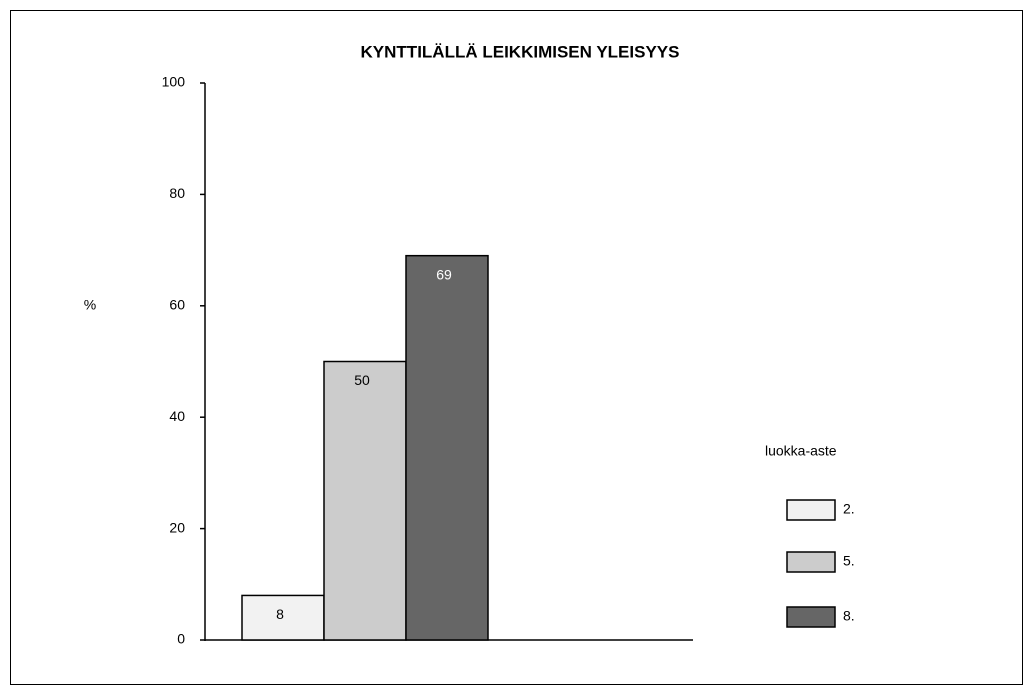 This screenshot has height=695, width=1033. I want to click on legend-label: 5., so click(849, 561).